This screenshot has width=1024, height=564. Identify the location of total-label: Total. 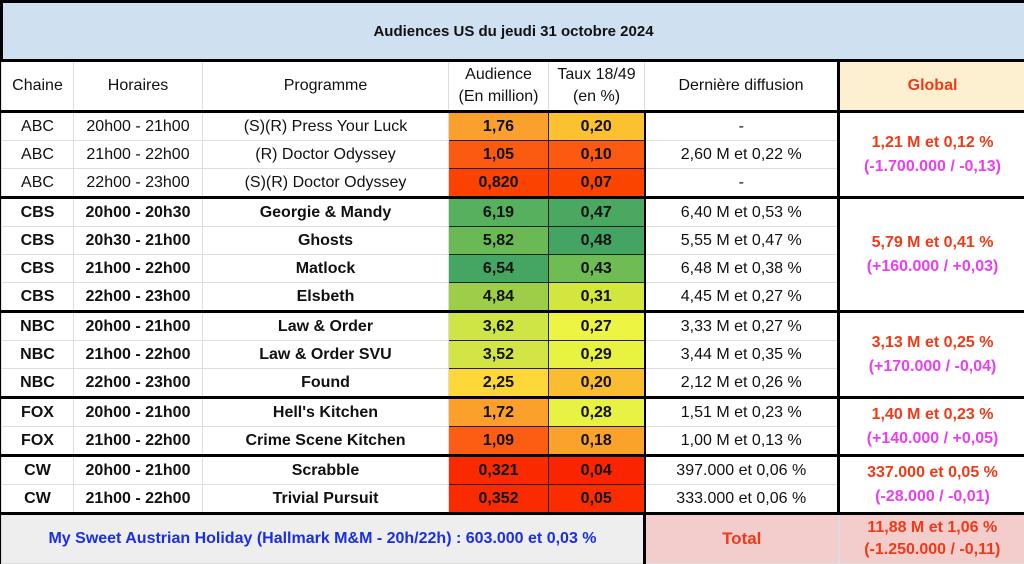
(742, 539).